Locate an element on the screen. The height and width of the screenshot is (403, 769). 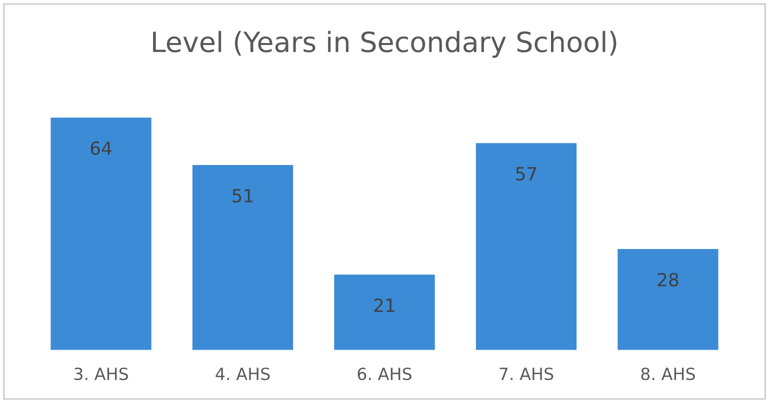
x-tick-label: 8. AHS is located at coordinates (668, 374).